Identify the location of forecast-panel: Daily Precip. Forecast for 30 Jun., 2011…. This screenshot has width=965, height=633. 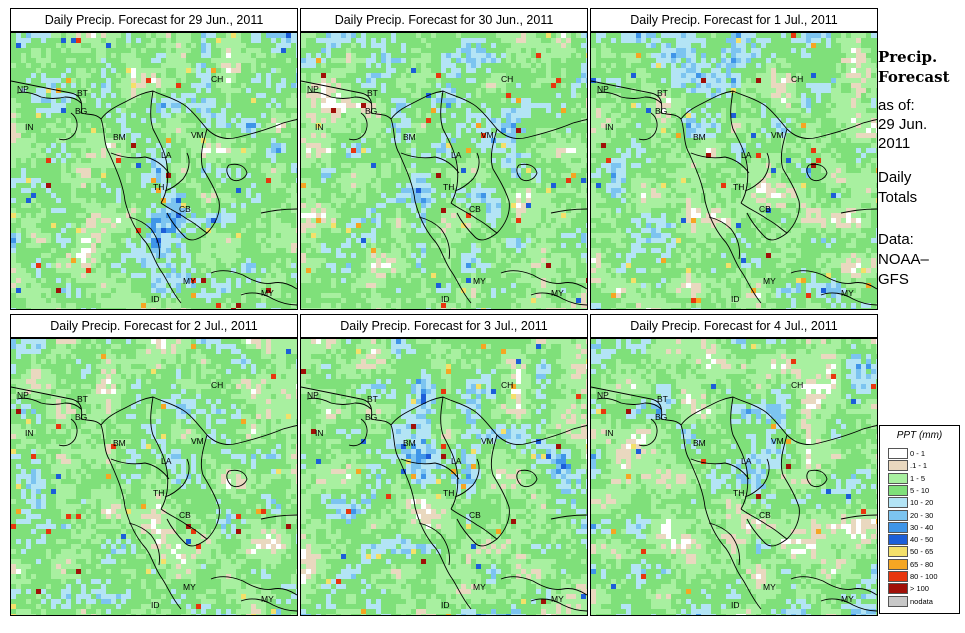
(444, 159).